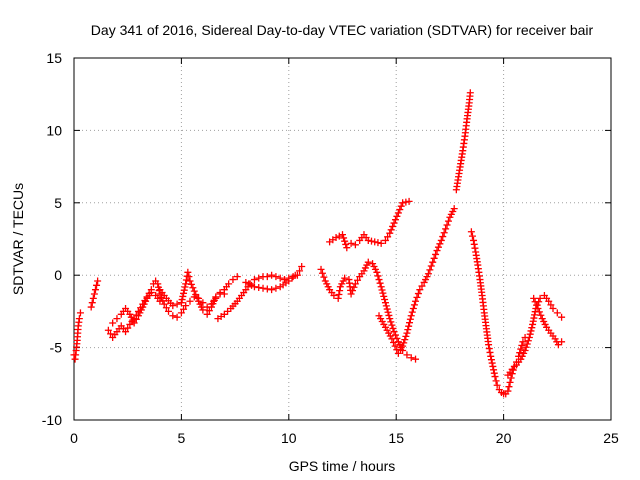  Describe the element at coordinates (498, 313) in the screenshot. I see `series-s9` at that location.